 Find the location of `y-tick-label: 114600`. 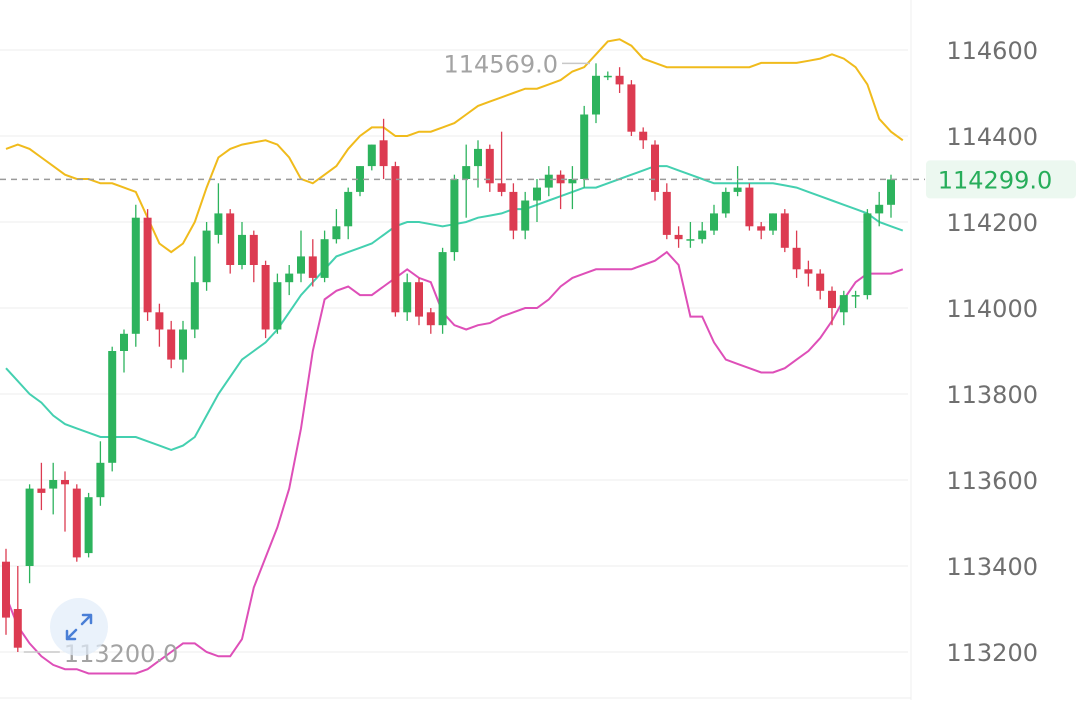

y-tick-label: 114600 is located at coordinates (992, 51).